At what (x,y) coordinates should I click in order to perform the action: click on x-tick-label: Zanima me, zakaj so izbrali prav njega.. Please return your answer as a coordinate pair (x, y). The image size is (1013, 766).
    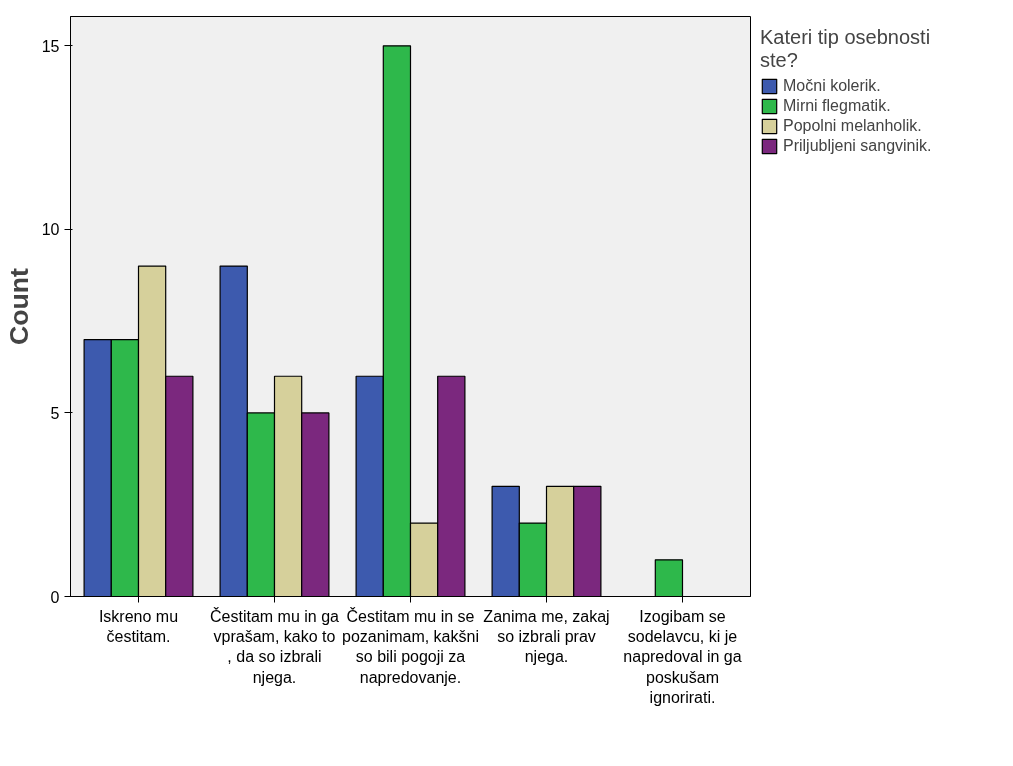
    Looking at the image, I should click on (546, 636).